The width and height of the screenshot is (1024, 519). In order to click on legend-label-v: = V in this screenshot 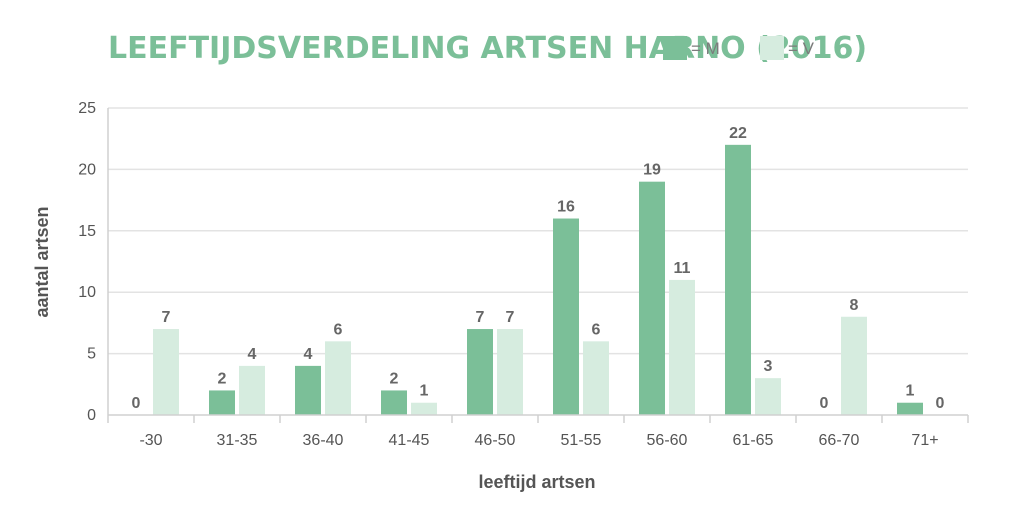, I will do `click(801, 48)`.